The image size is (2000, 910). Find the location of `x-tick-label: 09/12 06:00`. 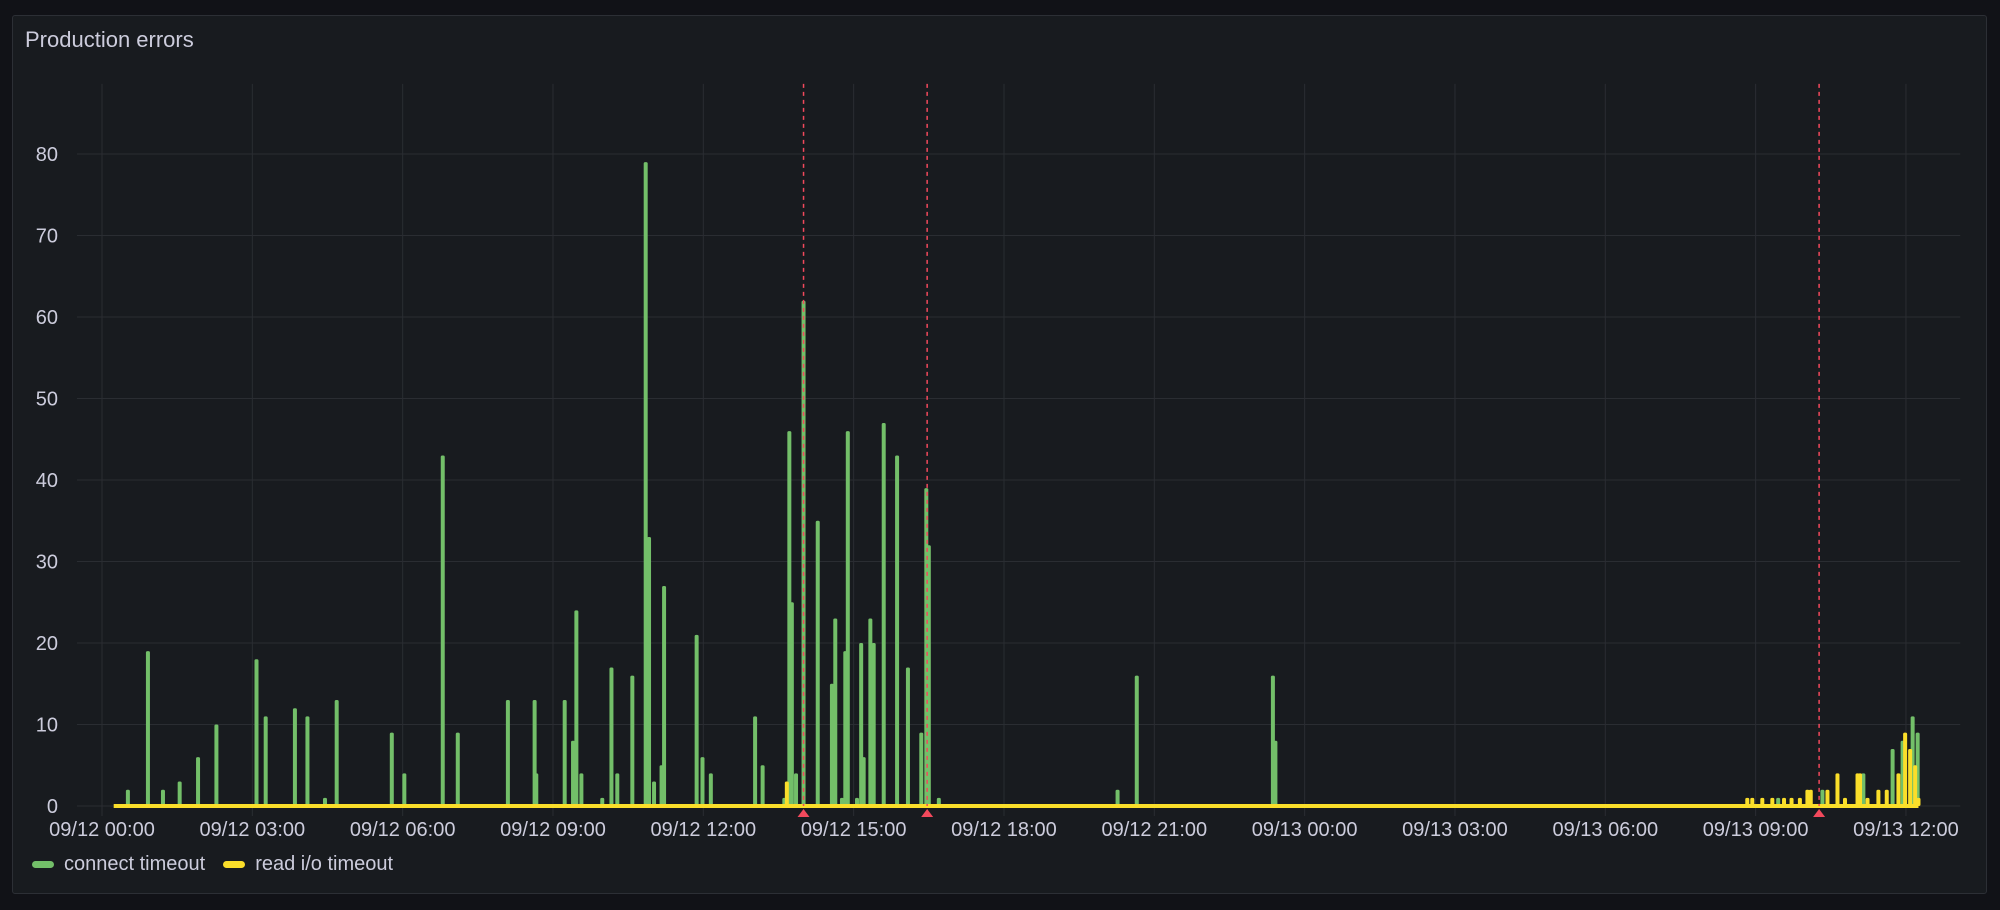

x-tick-label: 09/12 06:00 is located at coordinates (403, 830).